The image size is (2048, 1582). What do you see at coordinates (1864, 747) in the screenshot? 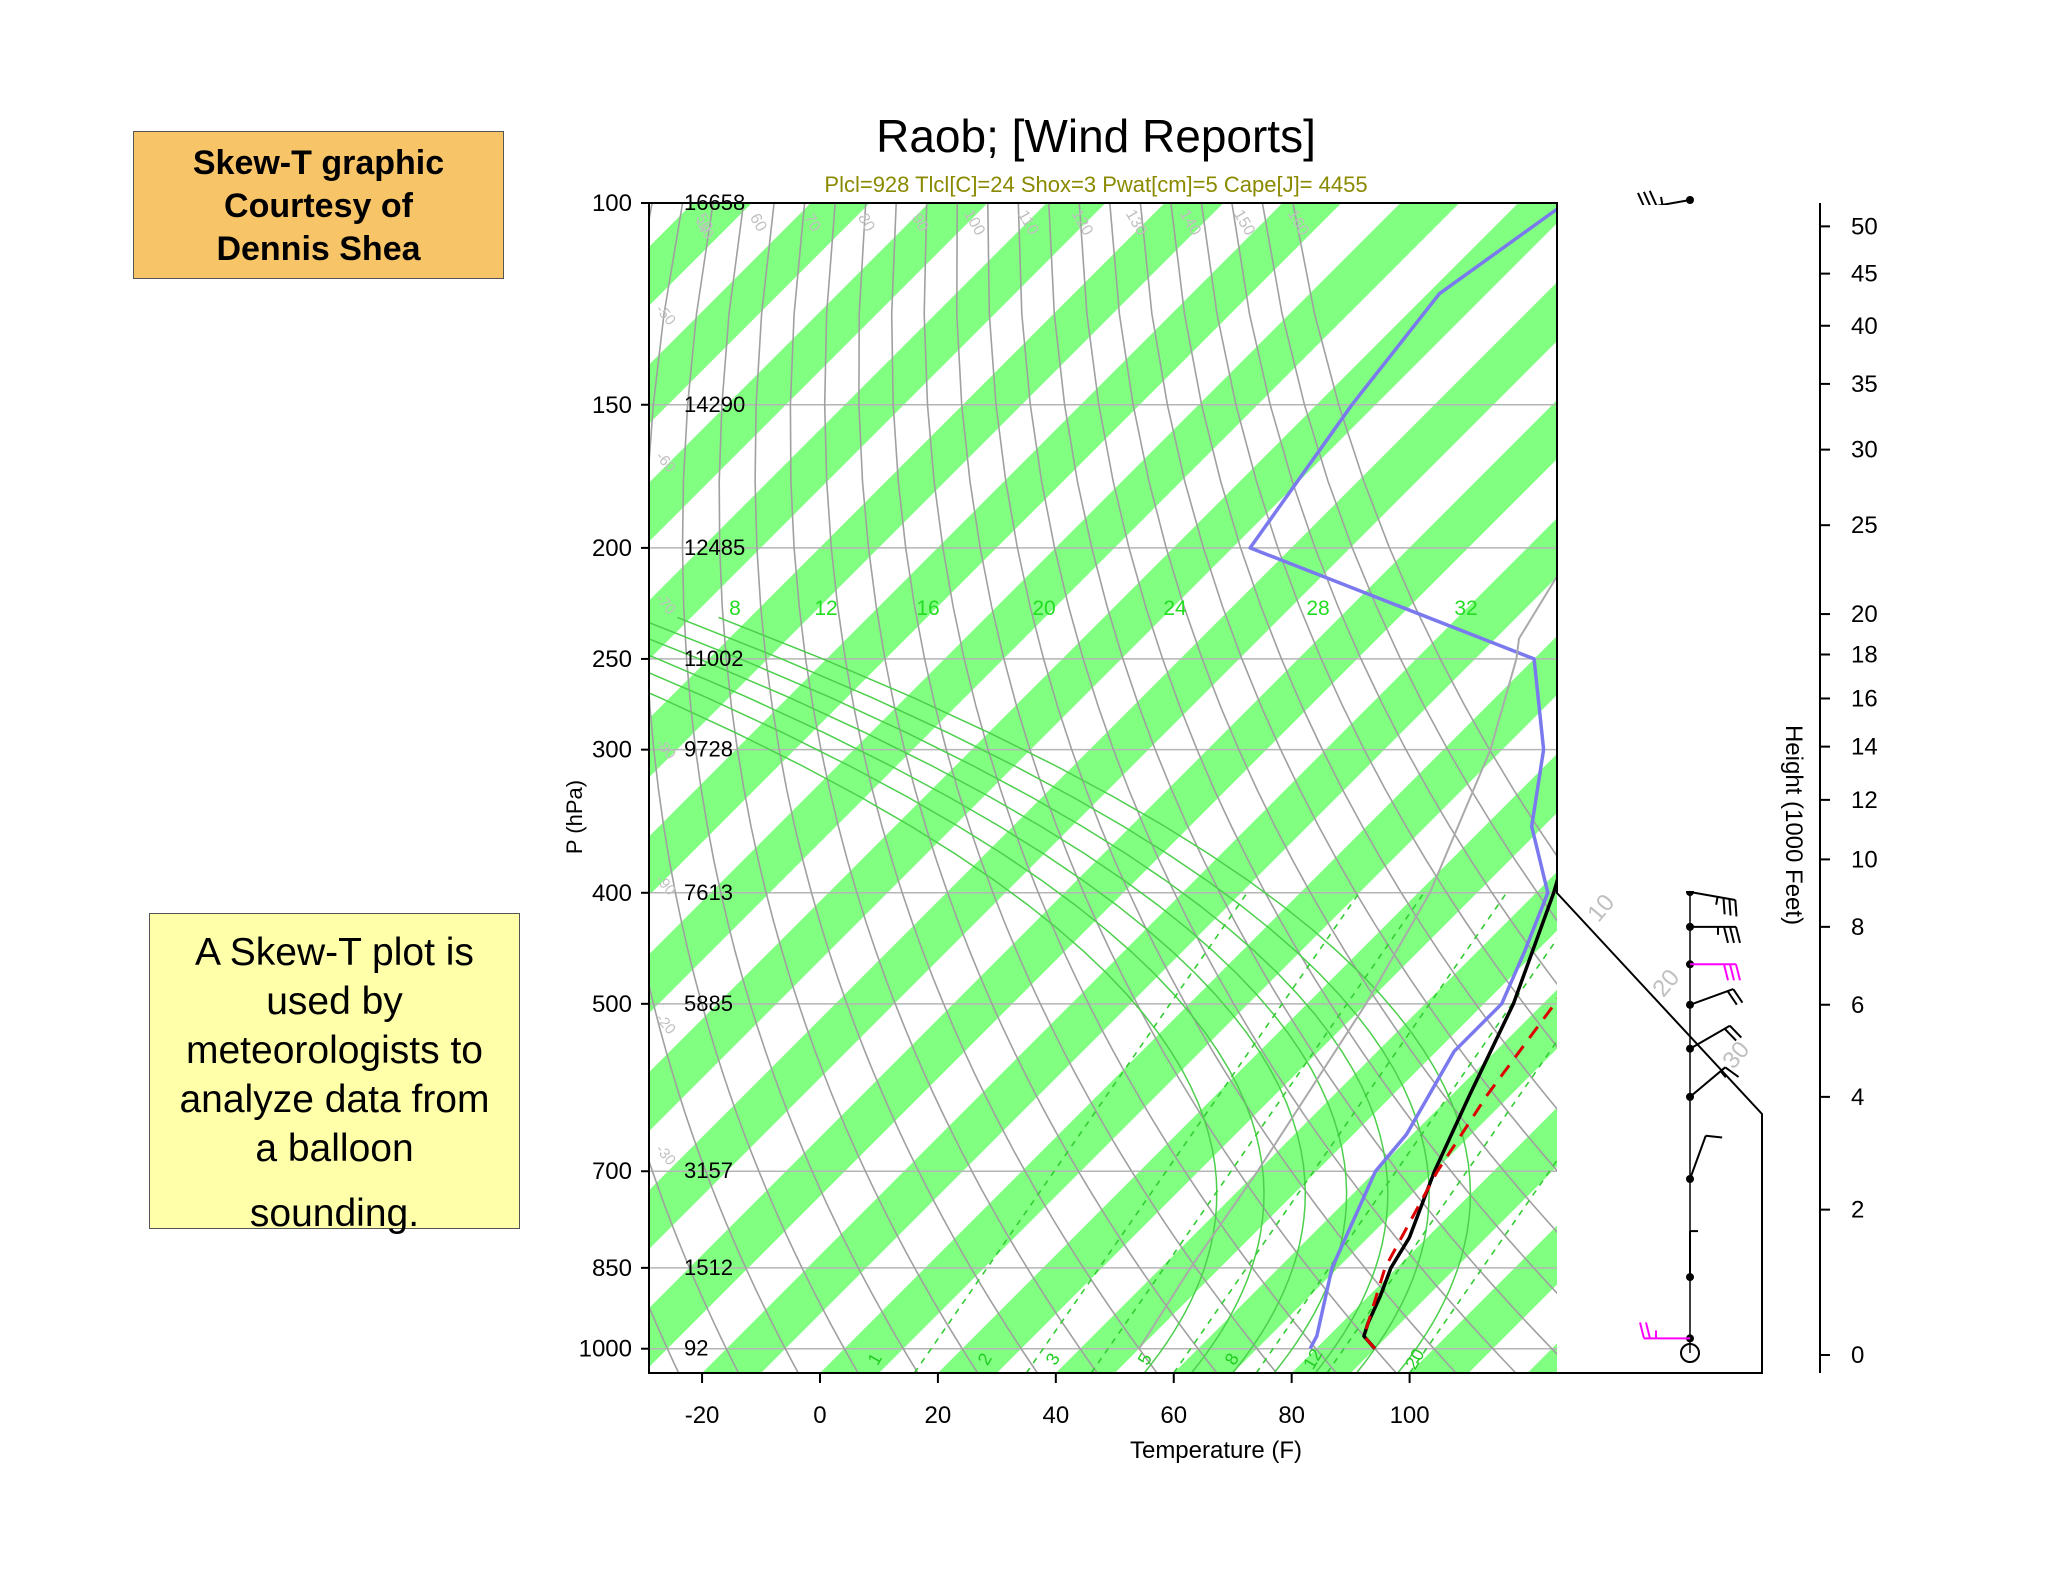
I see `height-tick-label: 14` at bounding box center [1864, 747].